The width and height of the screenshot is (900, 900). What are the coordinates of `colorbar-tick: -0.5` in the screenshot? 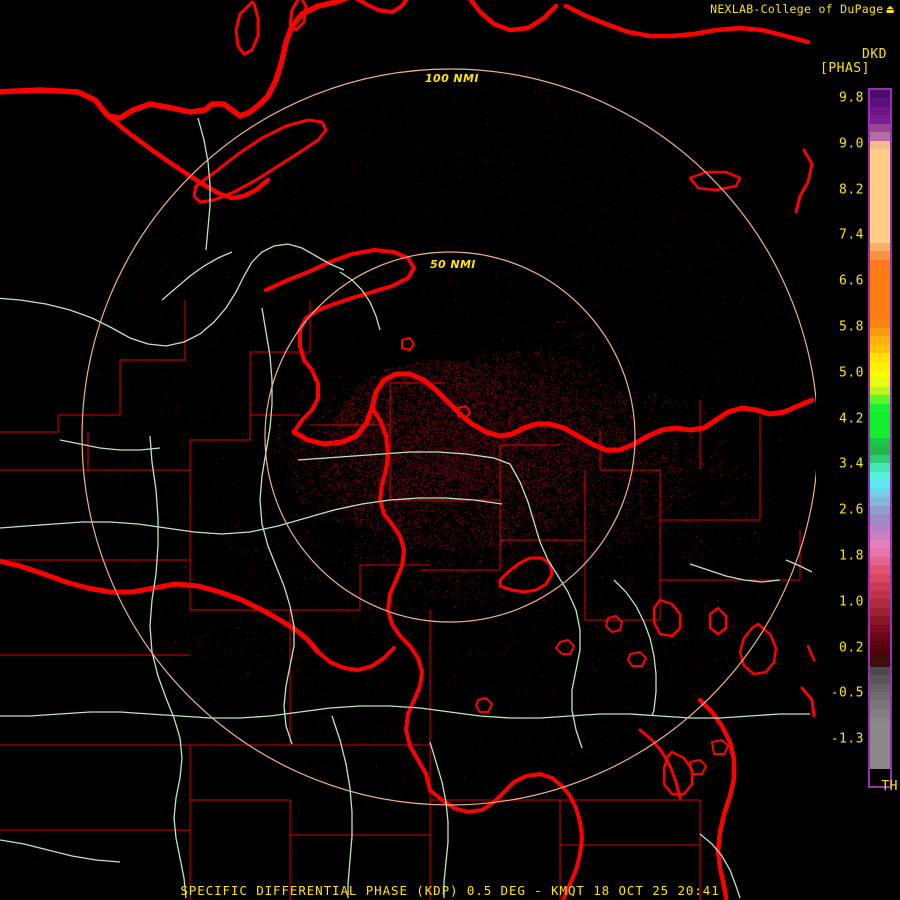 It's located at (847, 693).